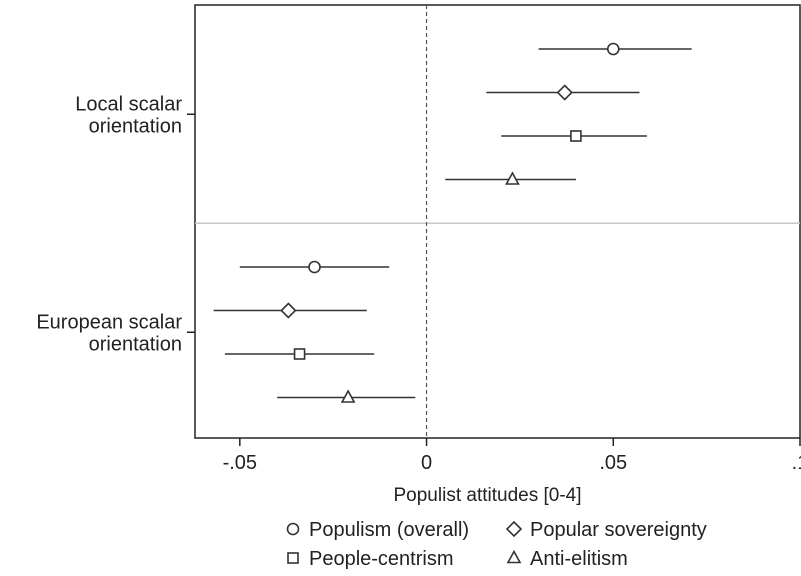 The image size is (801, 576). I want to click on legend-label: Anti-elitism, so click(579, 559).